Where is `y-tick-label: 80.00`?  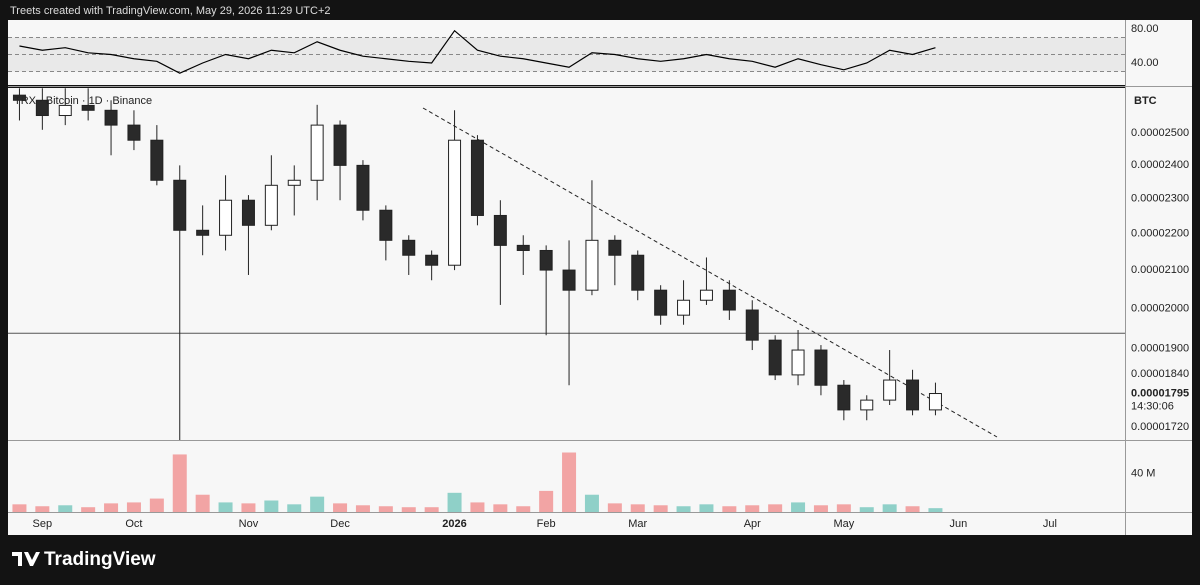
y-tick-label: 80.00 is located at coordinates (1145, 29).